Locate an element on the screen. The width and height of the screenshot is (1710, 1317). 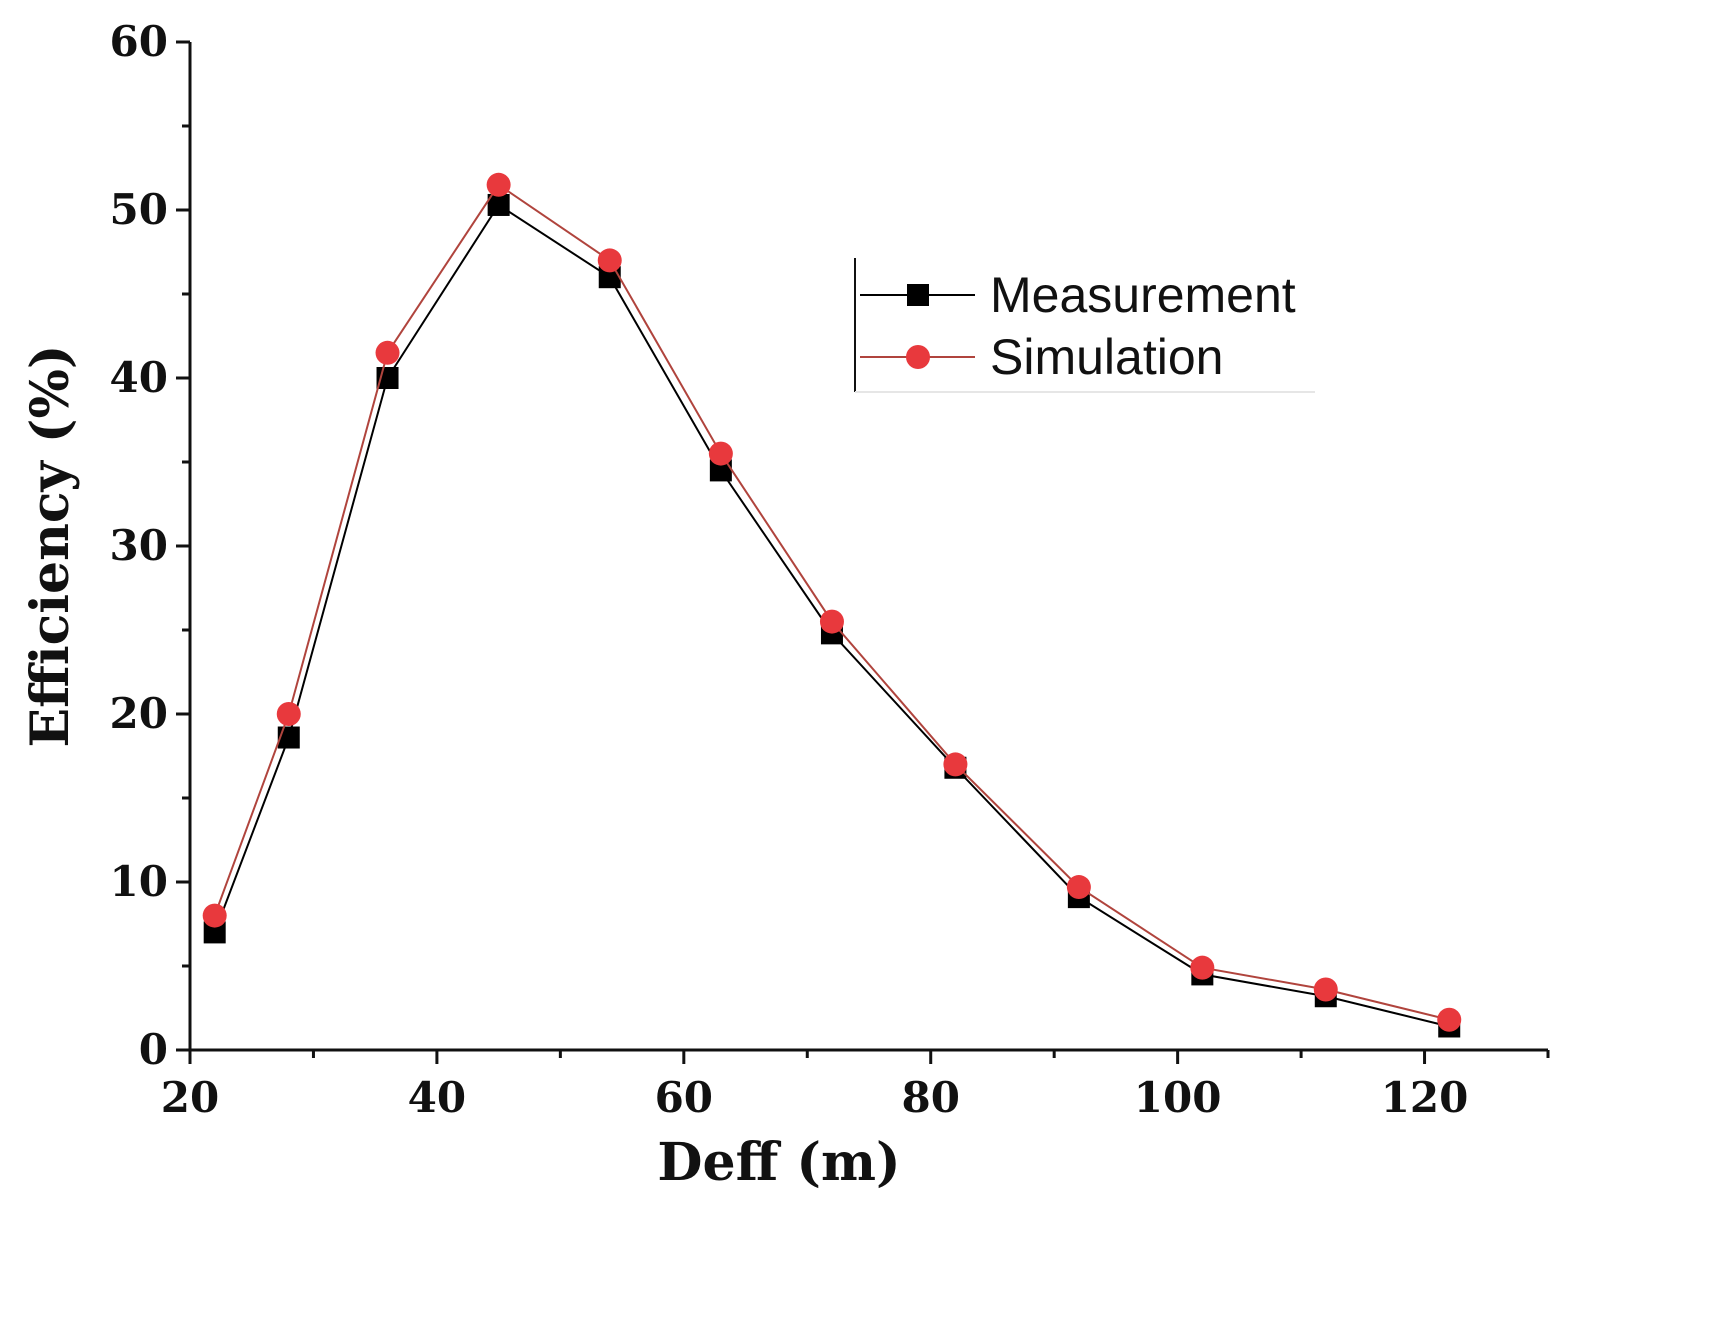
y-tick-label: 20 is located at coordinates (139, 713).